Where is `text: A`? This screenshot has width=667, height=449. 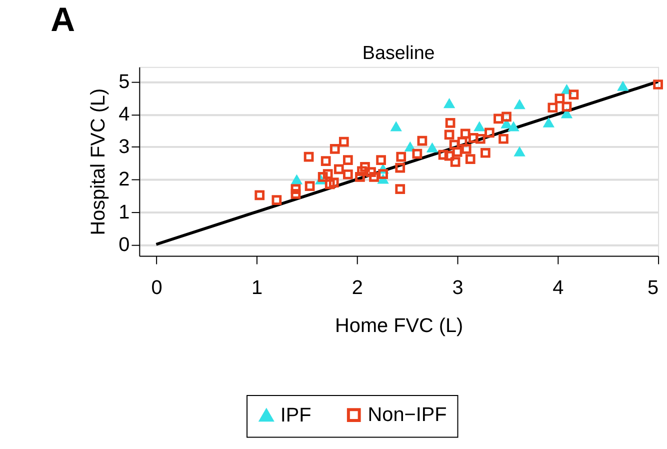
text: A is located at coordinates (62, 20).